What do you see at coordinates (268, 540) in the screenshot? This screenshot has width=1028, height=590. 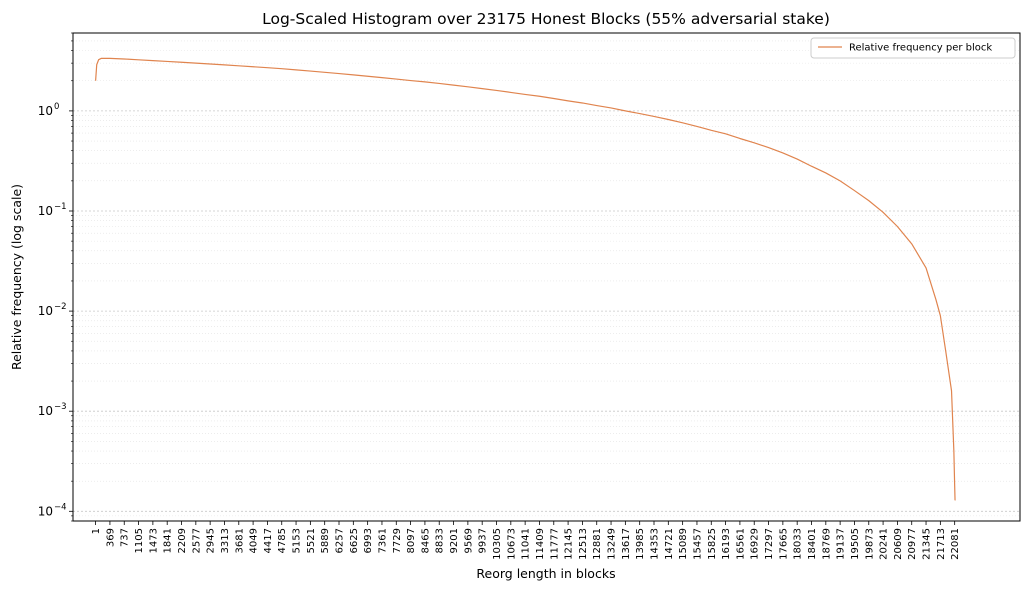 I see `x-tick-label: 4417` at bounding box center [268, 540].